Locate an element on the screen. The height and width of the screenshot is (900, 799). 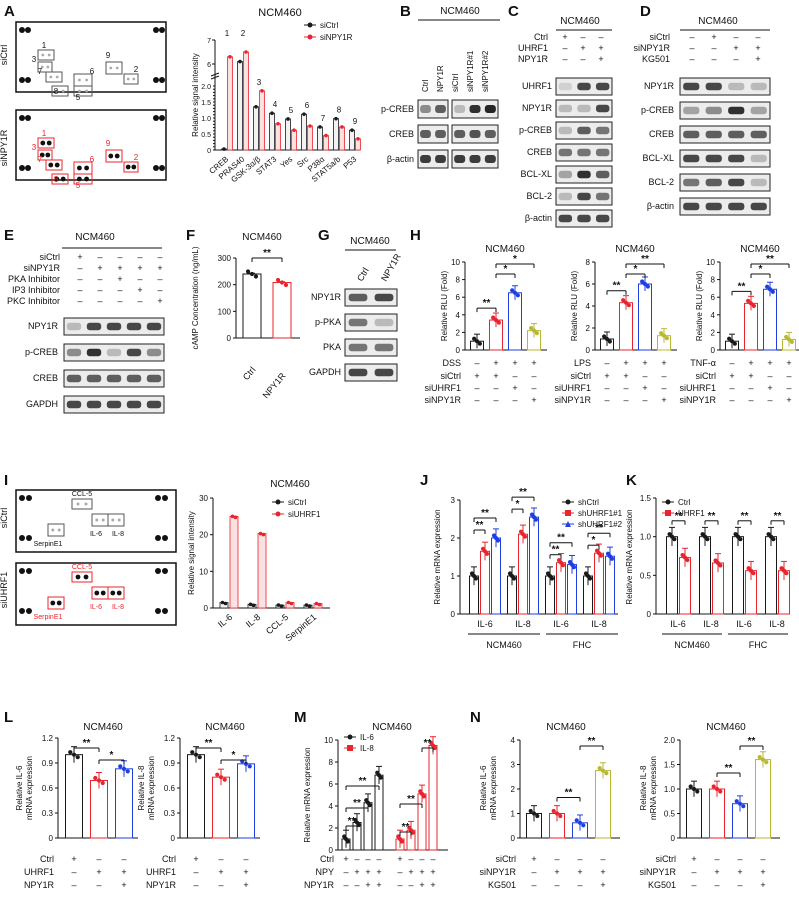
array-spot-number: 6 is located at coordinates (92, 159).